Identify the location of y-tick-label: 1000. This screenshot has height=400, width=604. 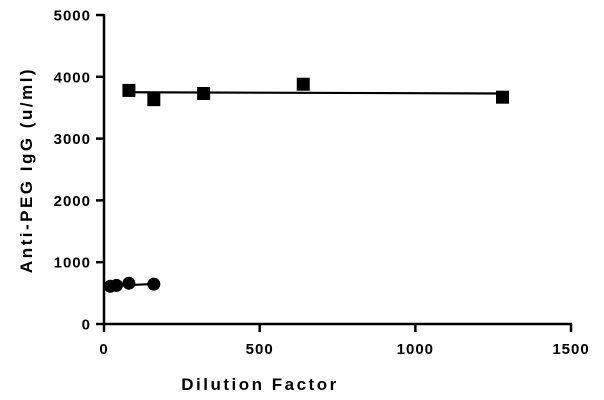
(72, 263).